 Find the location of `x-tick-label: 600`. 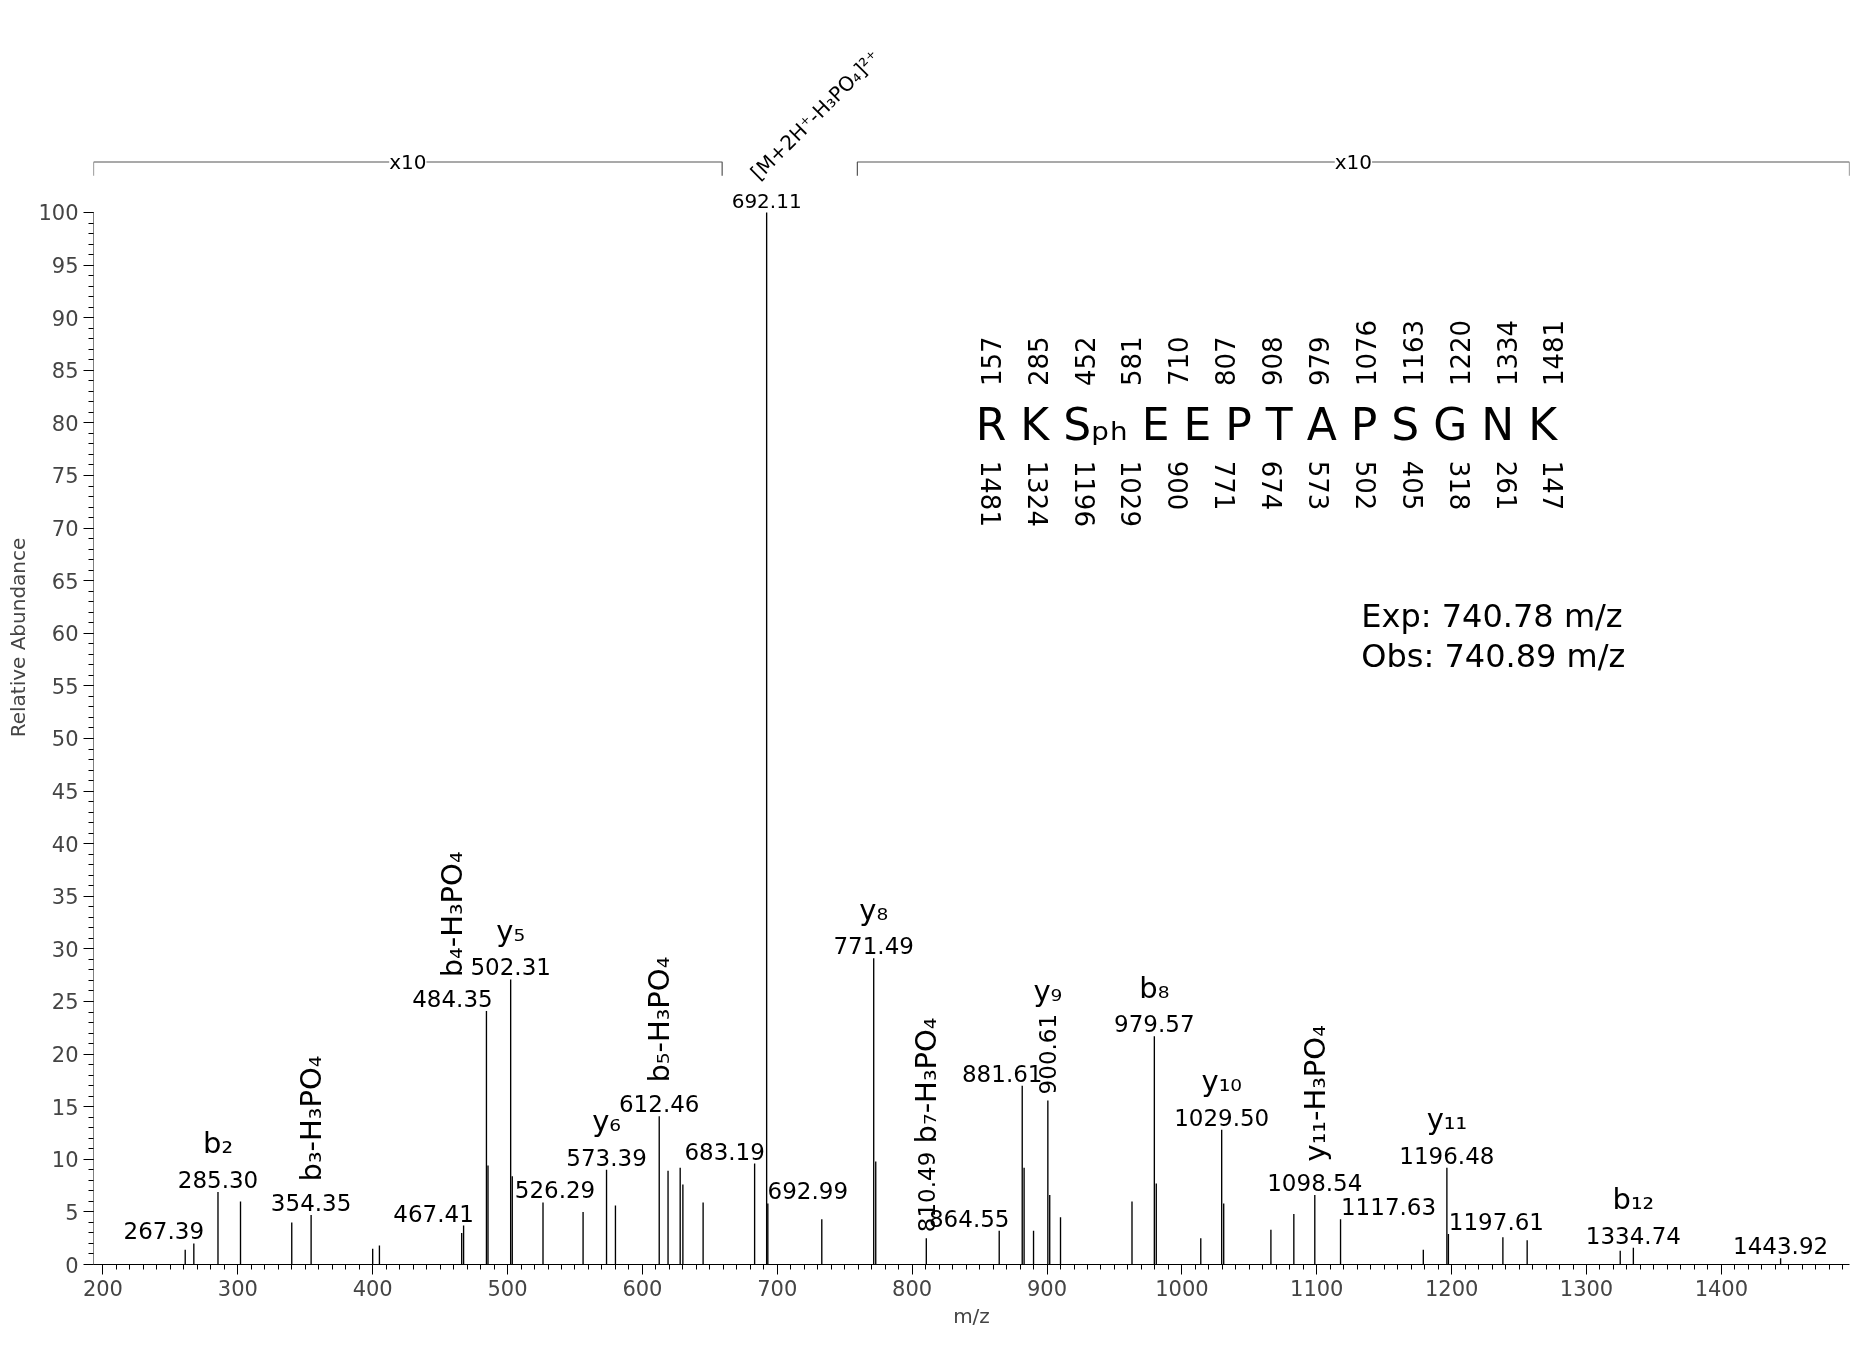

x-tick-label: 600 is located at coordinates (642, 1288).